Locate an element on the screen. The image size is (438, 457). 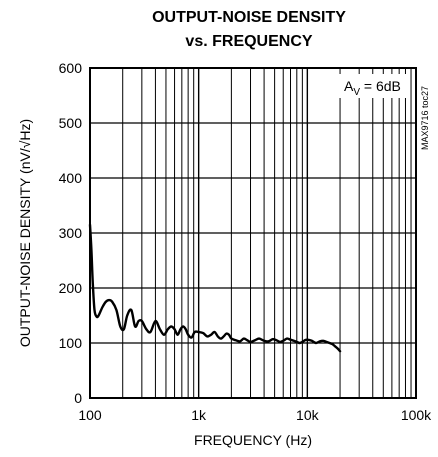
y-tick-label: 200 is located at coordinates (71, 288).